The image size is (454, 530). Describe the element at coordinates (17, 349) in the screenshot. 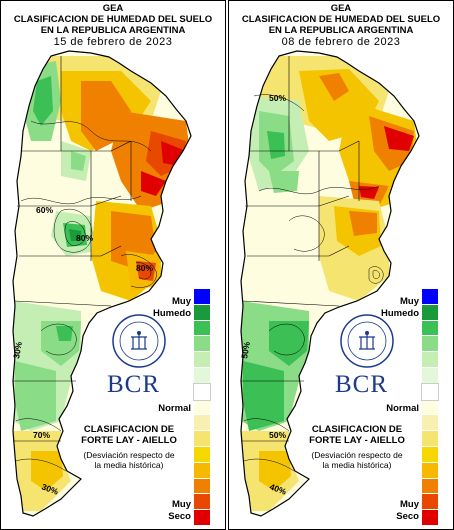

I see `contour-label: 30%` at that location.